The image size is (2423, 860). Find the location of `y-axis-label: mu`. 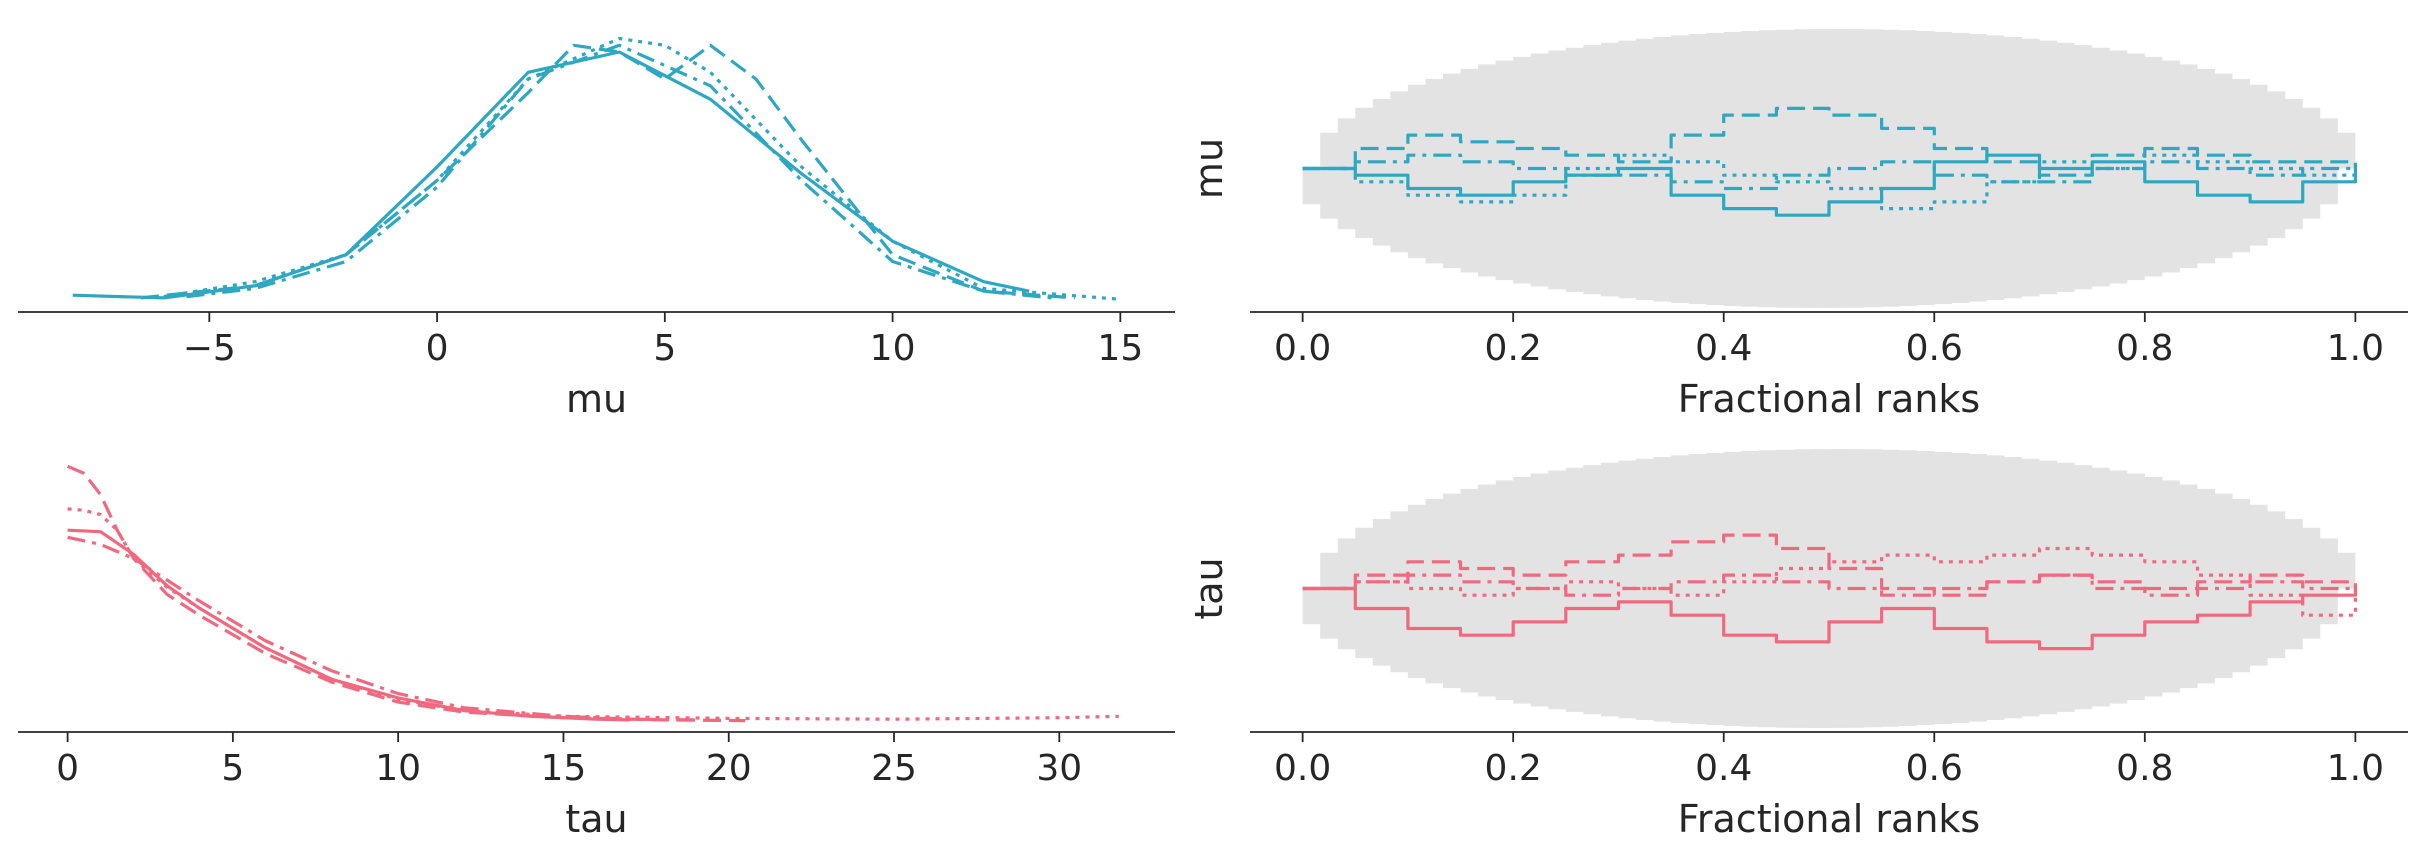

y-axis-label: mu is located at coordinates (1209, 168).